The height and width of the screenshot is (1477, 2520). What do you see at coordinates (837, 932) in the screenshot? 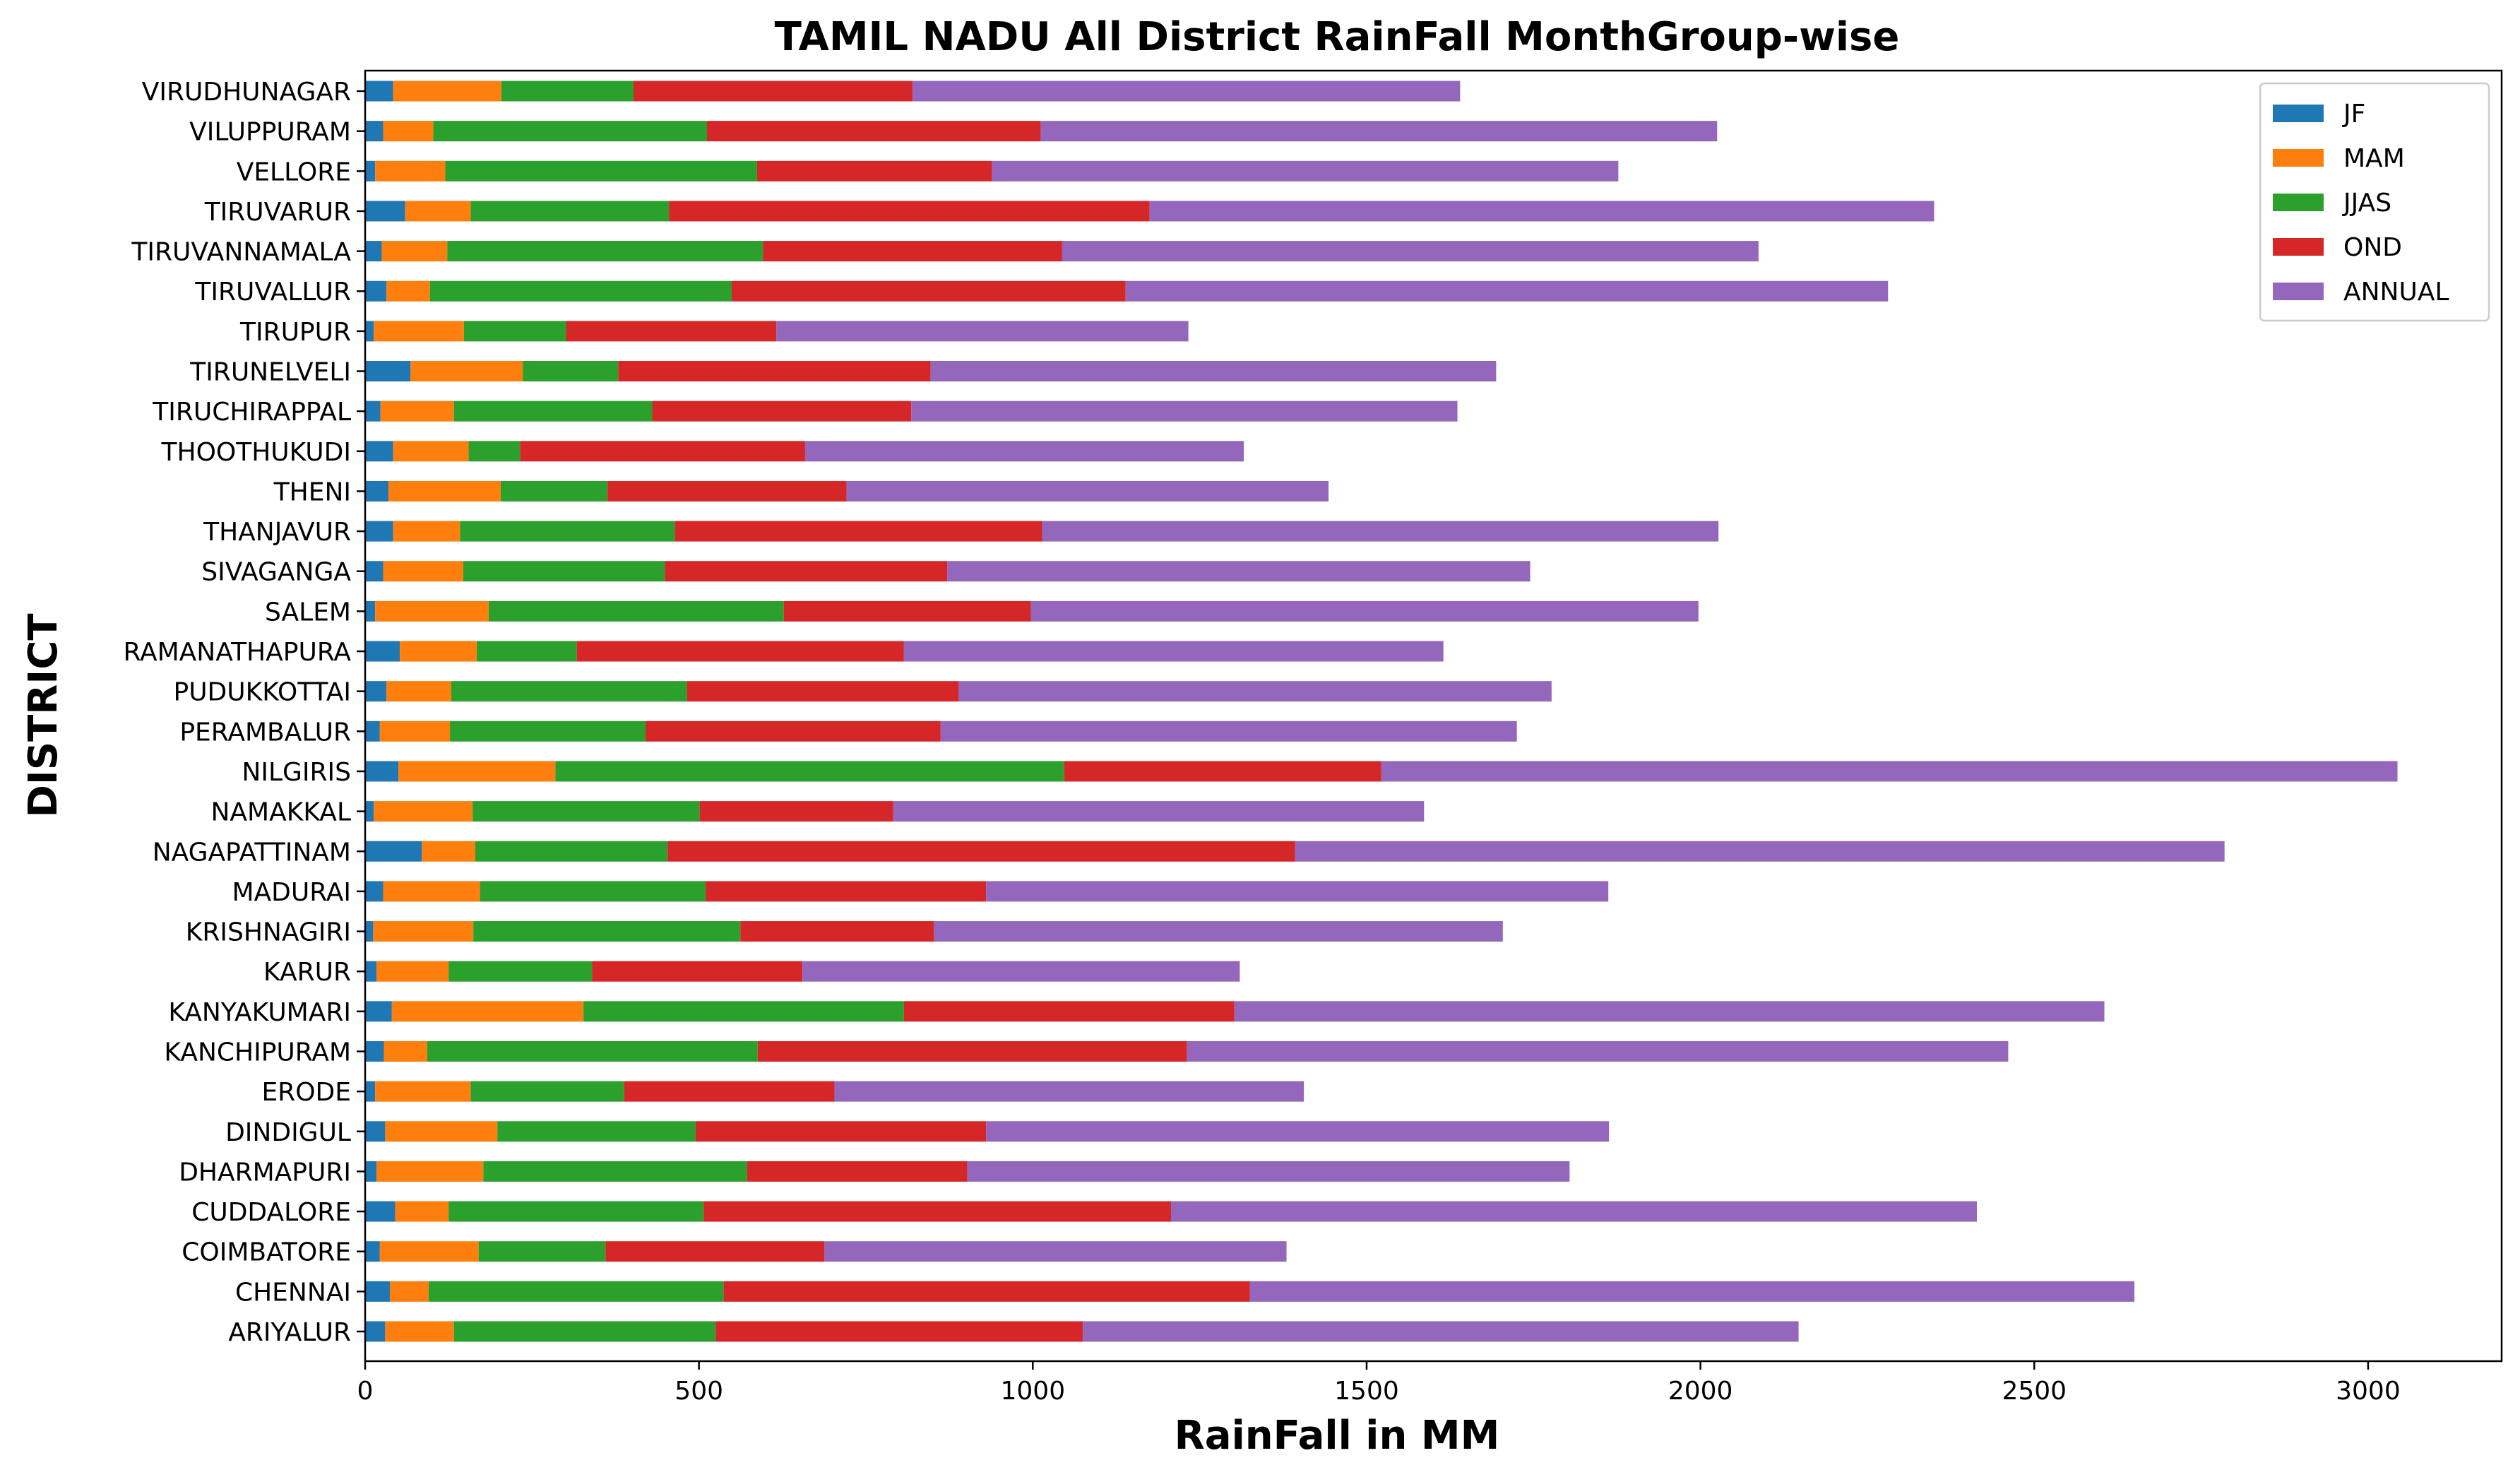
I see `bar-krishnagiri-ond` at bounding box center [837, 932].